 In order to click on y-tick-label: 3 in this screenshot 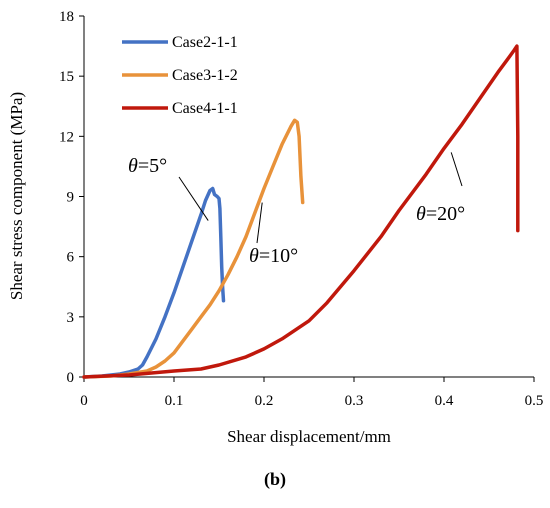, I will do `click(71, 318)`.